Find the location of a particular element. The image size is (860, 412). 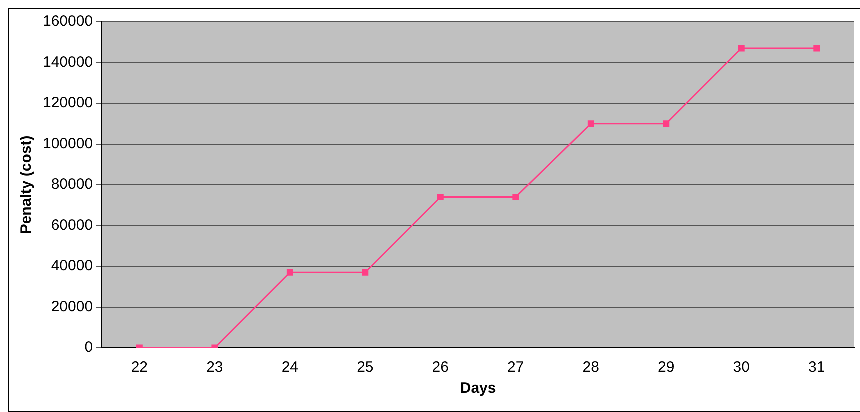

x-tick-label: 31 is located at coordinates (817, 367).